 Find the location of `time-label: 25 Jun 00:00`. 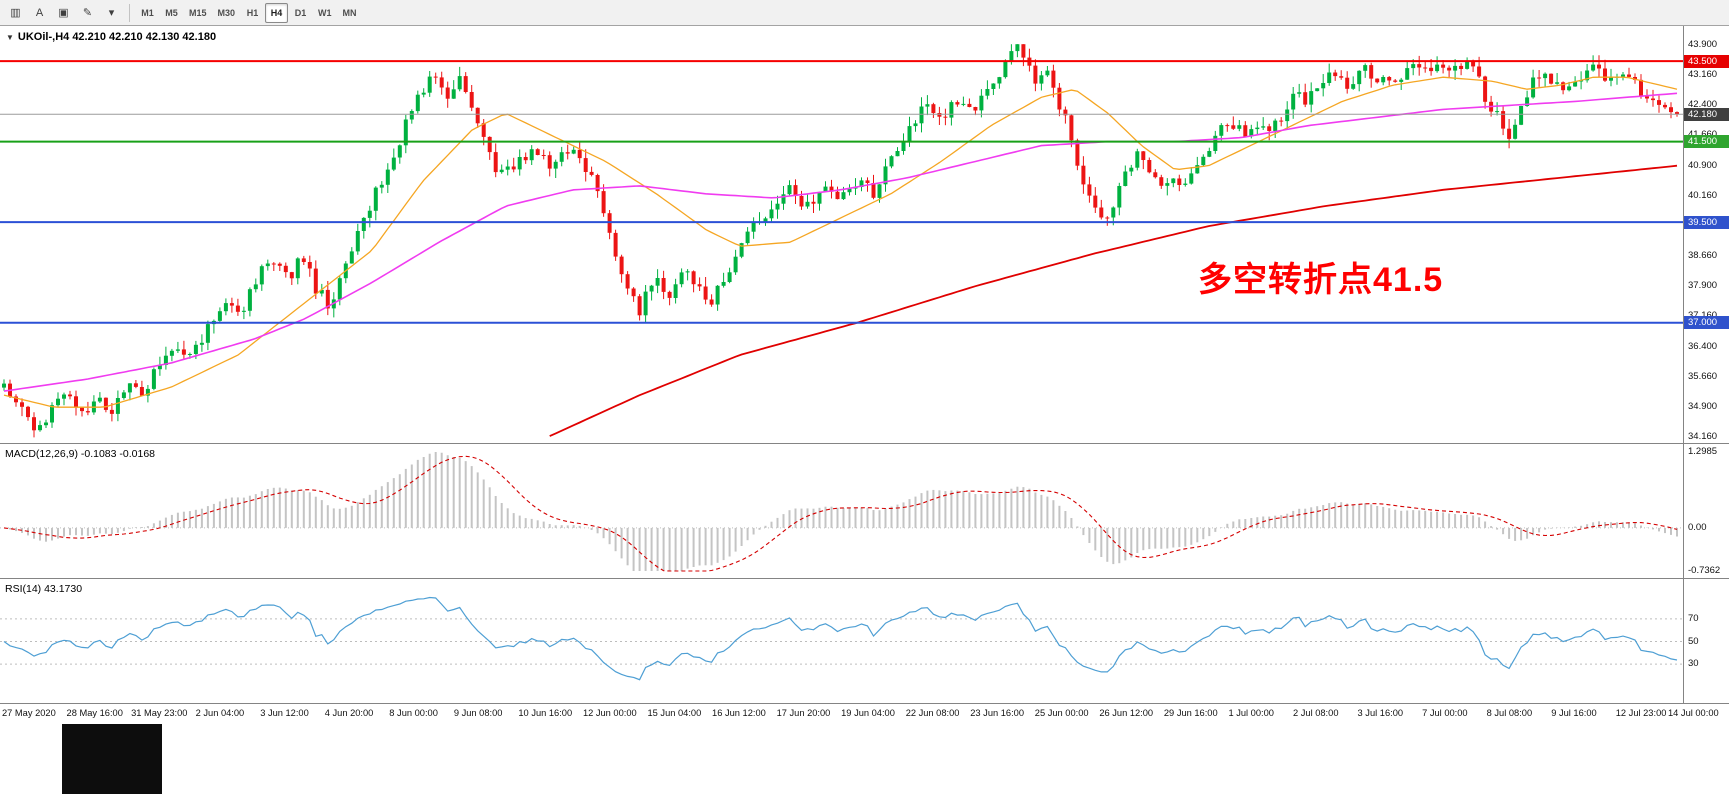

time-label: 25 Jun 00:00 is located at coordinates (1061, 713).